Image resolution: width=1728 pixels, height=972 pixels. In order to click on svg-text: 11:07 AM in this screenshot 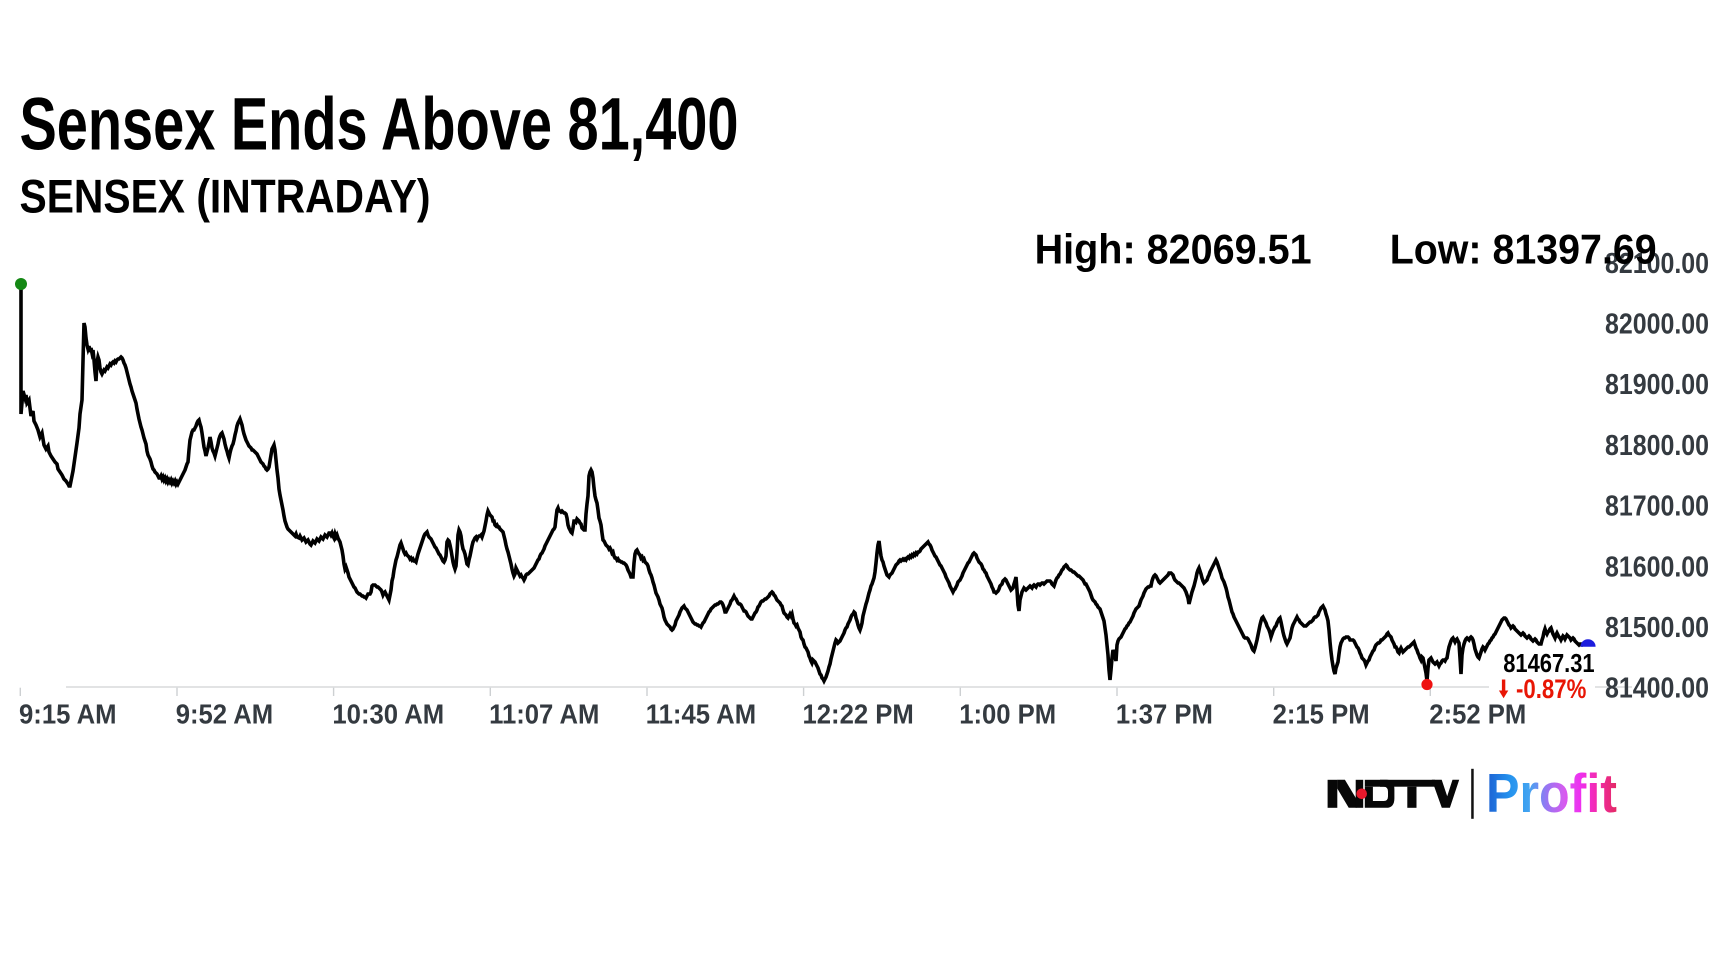, I will do `click(544, 714)`.